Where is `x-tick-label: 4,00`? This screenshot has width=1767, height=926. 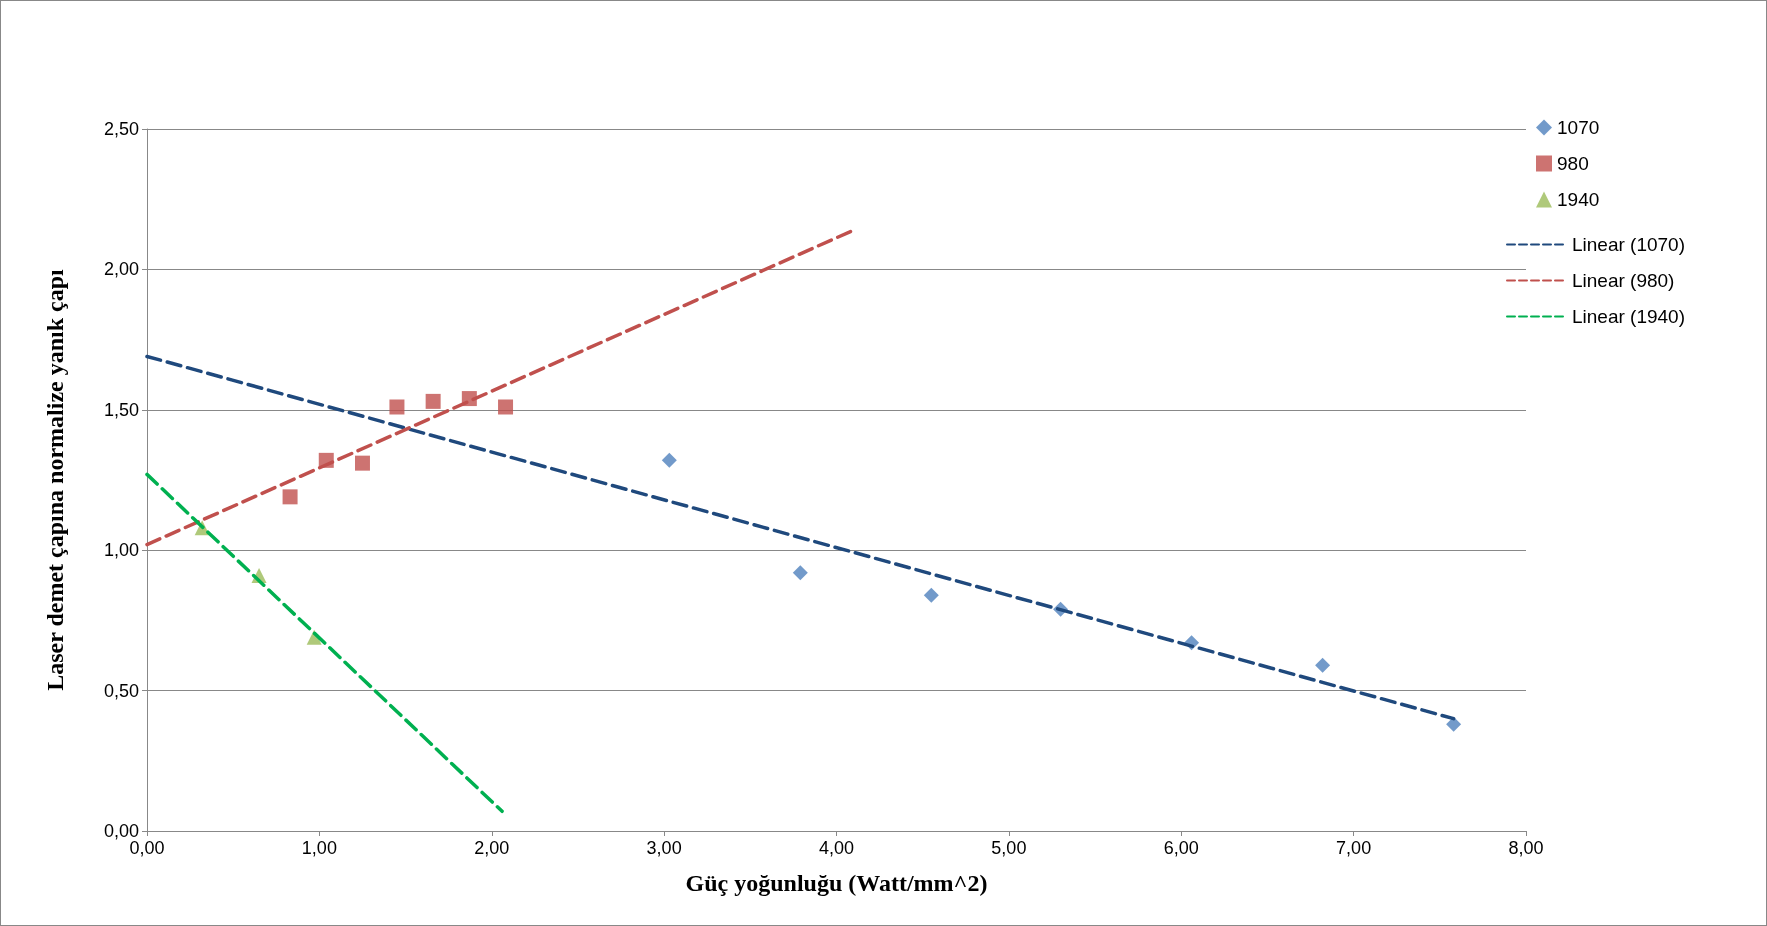 x-tick-label: 4,00 is located at coordinates (836, 848).